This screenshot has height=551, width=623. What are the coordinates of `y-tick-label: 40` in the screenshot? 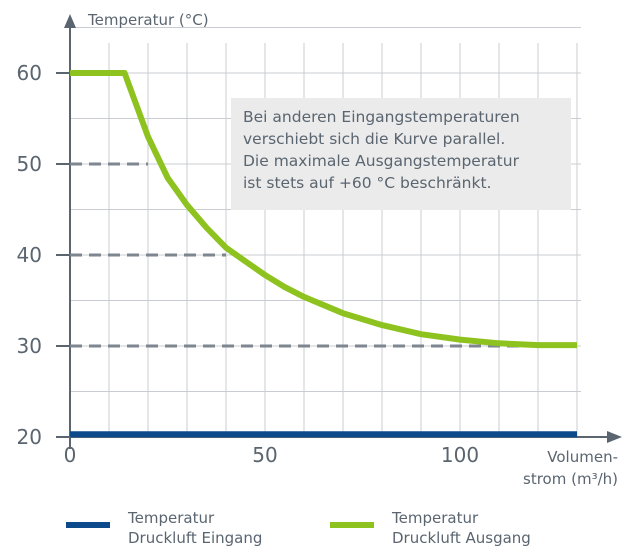 It's located at (29, 255).